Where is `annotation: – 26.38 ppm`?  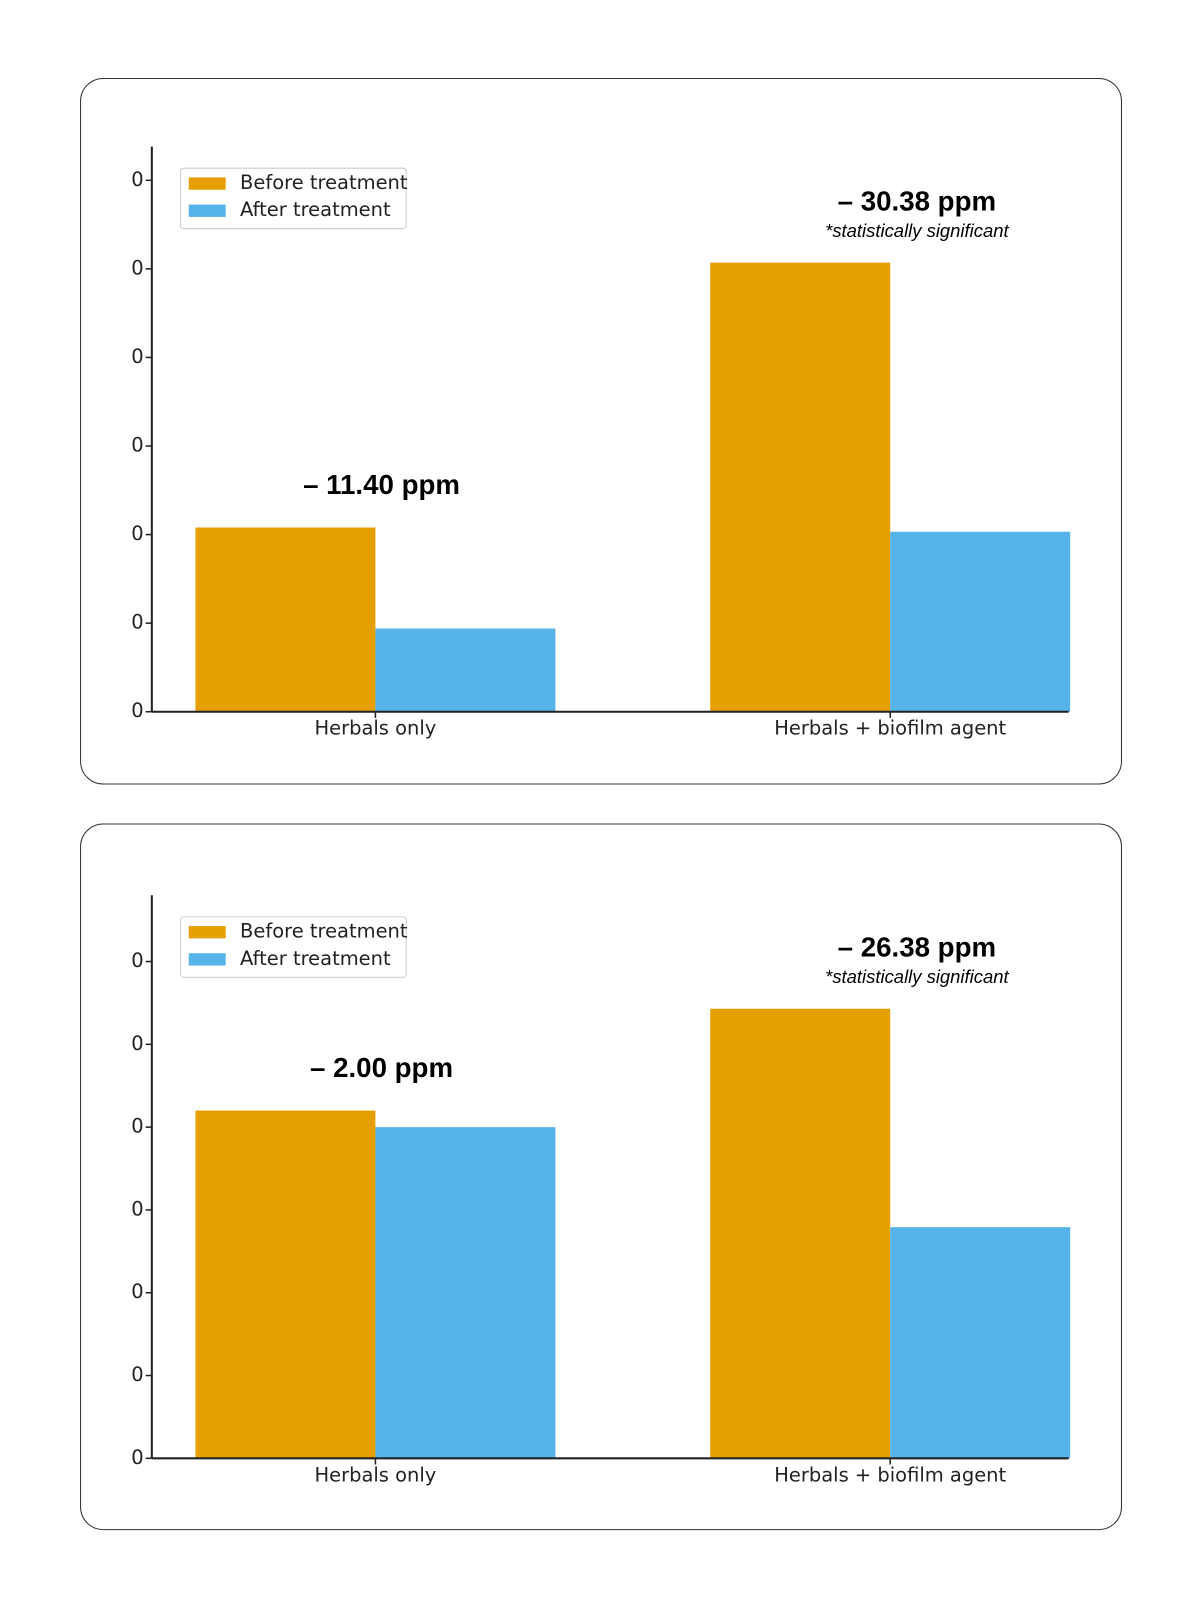 annotation: – 26.38 ppm is located at coordinates (917, 947).